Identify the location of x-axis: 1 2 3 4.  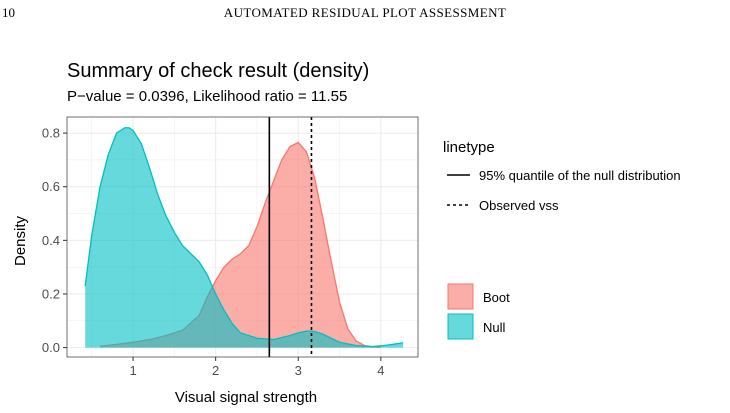
(256, 367).